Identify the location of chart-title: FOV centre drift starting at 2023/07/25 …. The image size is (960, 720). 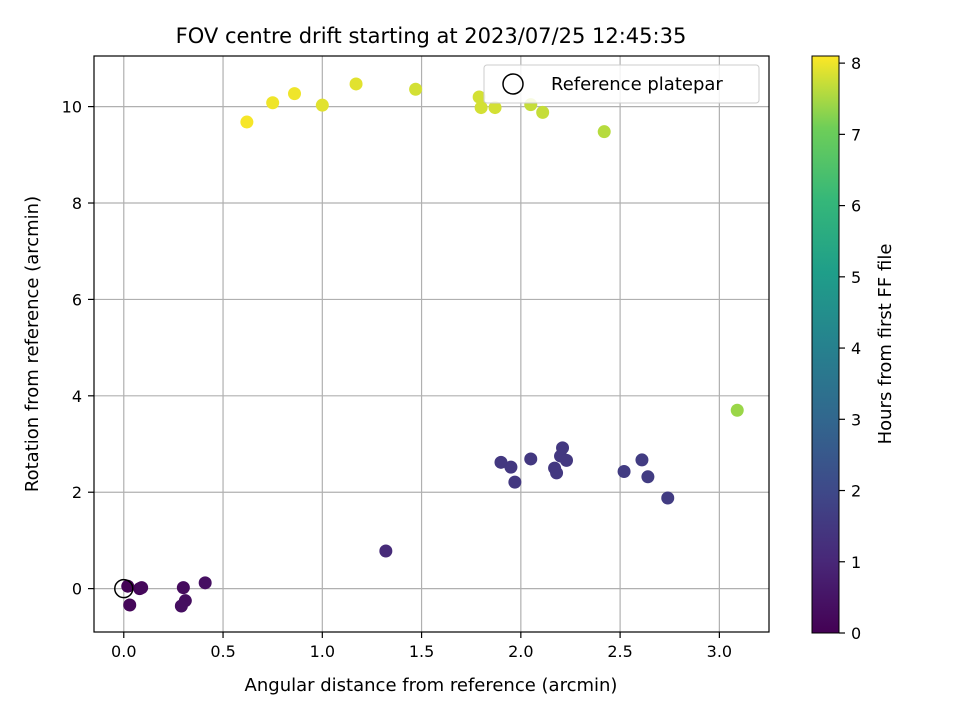
(431, 36).